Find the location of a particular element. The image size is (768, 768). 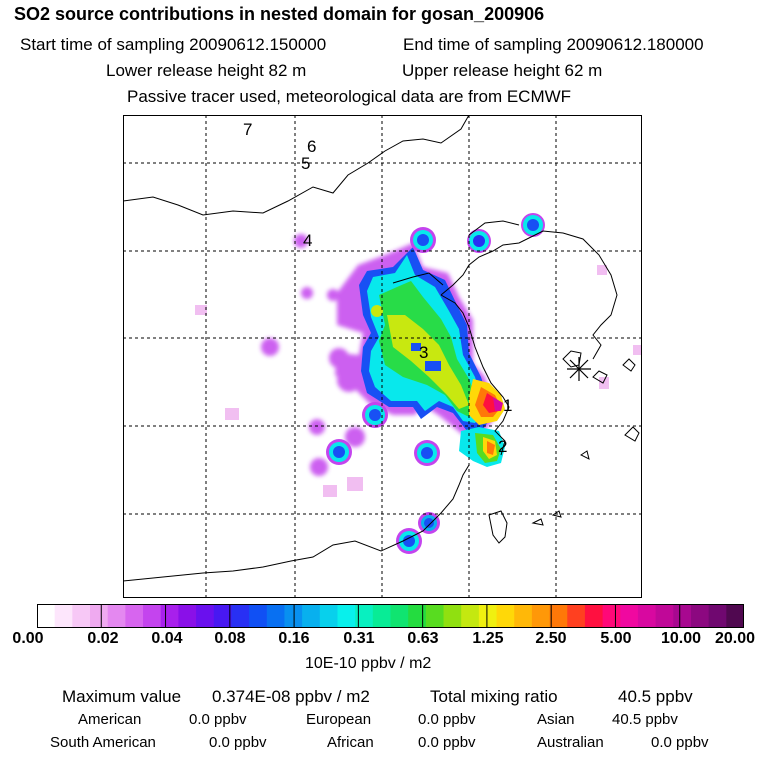

source-marker-5: 5 is located at coordinates (305, 163).